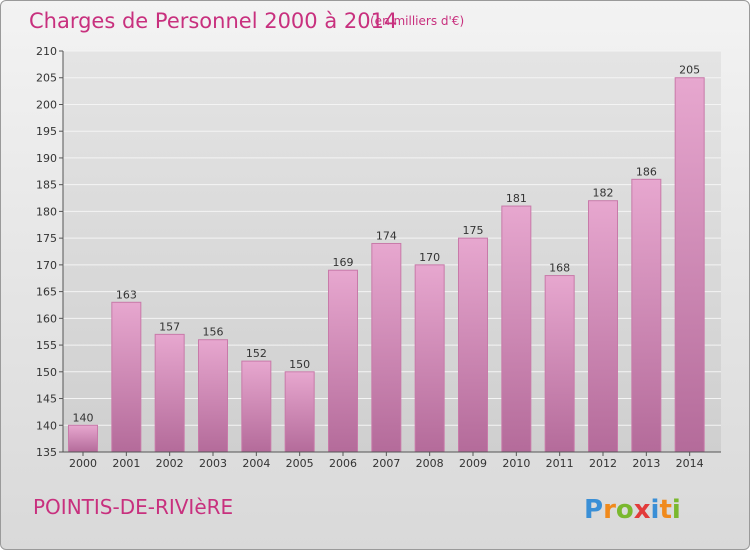 This screenshot has height=550, width=750. I want to click on y-tick-label: 185, so click(46, 185).